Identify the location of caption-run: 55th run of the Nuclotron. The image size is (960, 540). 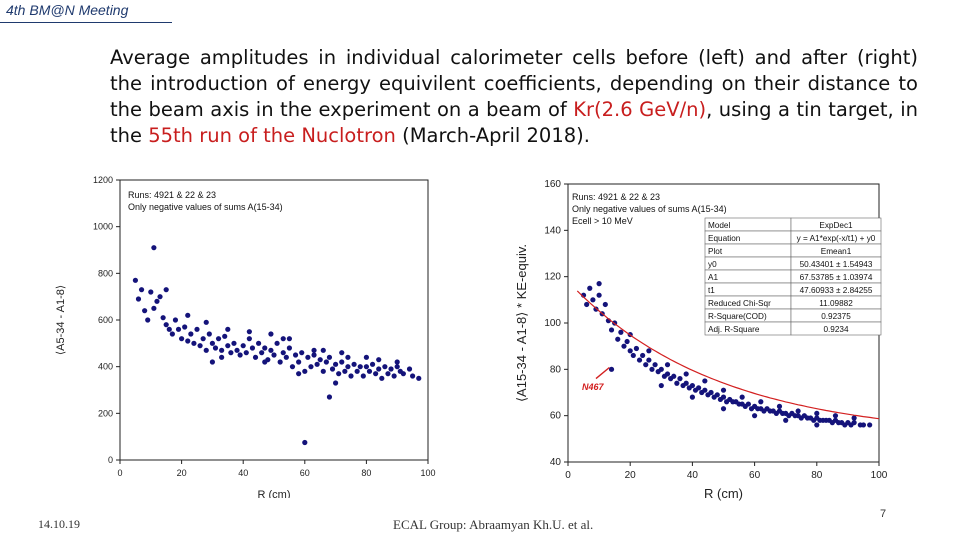
(272, 135).